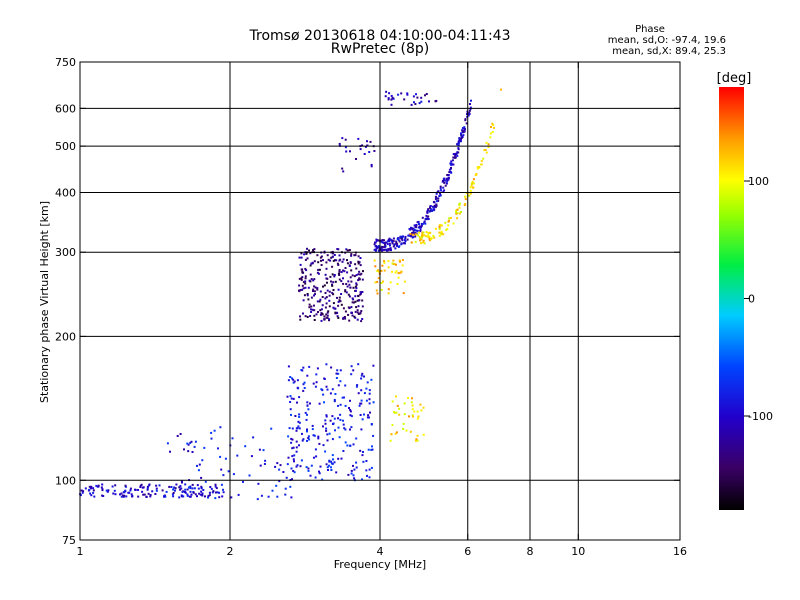  I want to click on x-tick-label: 4, so click(380, 551).